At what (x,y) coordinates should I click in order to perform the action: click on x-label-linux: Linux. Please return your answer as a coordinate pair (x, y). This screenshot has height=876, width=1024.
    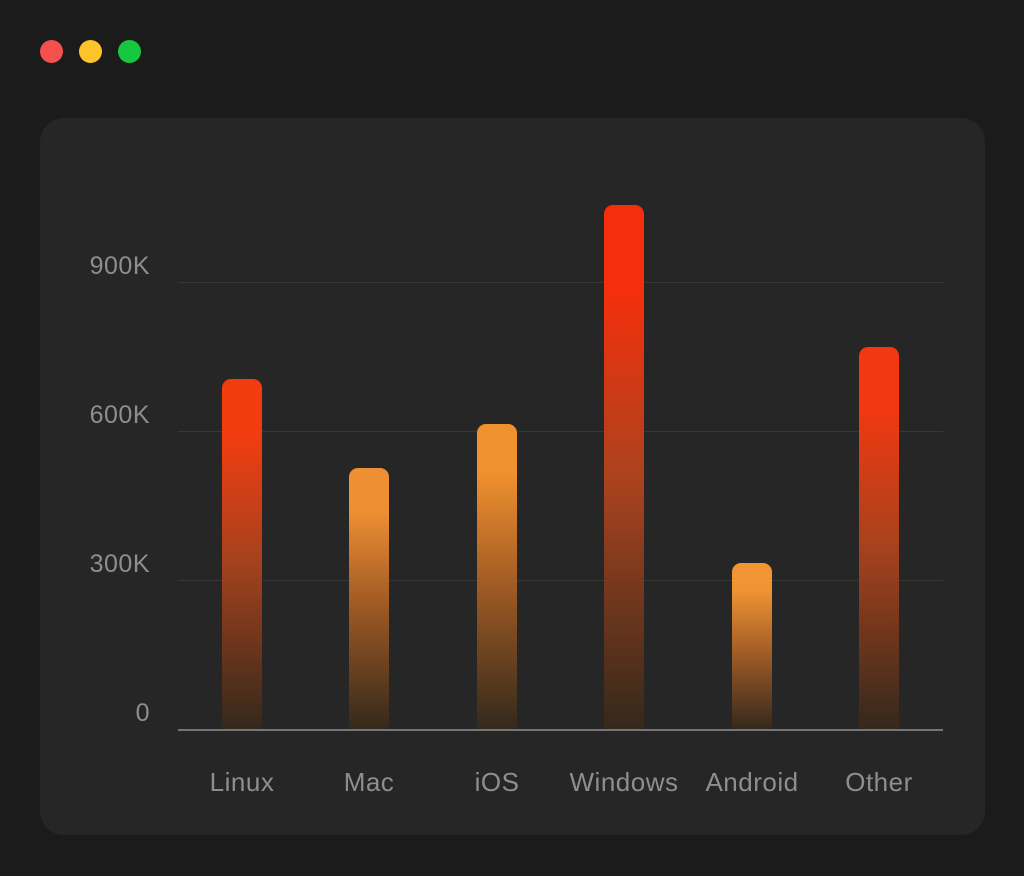
    Looking at the image, I should click on (242, 782).